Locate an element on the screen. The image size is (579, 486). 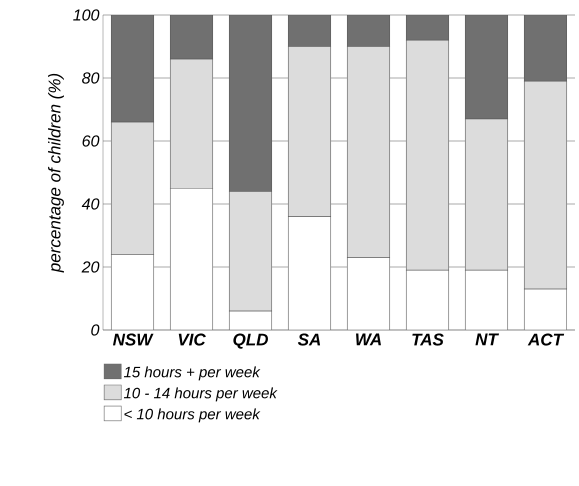
x-tick-label: SA is located at coordinates (309, 340).